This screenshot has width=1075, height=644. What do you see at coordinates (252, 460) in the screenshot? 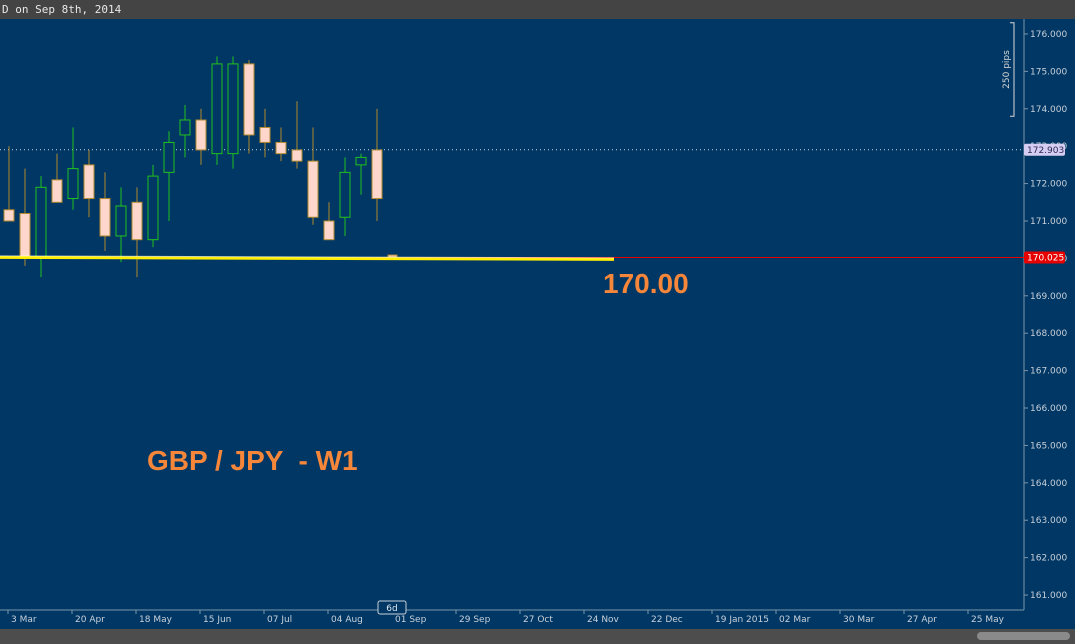
I see `pair-annotation: GBP / JPY - W1` at bounding box center [252, 460].